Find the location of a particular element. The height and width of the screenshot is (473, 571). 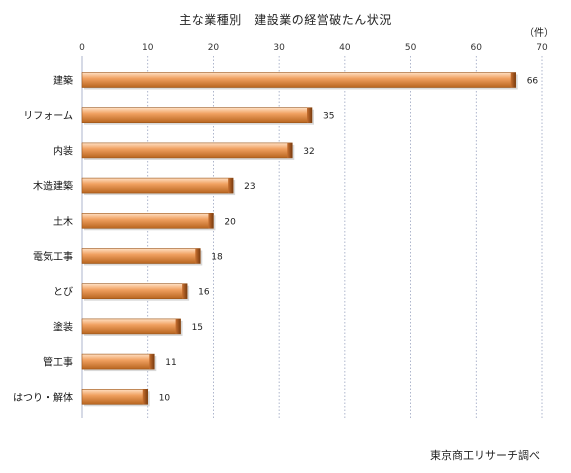

unit-label: （件） is located at coordinates (539, 33).